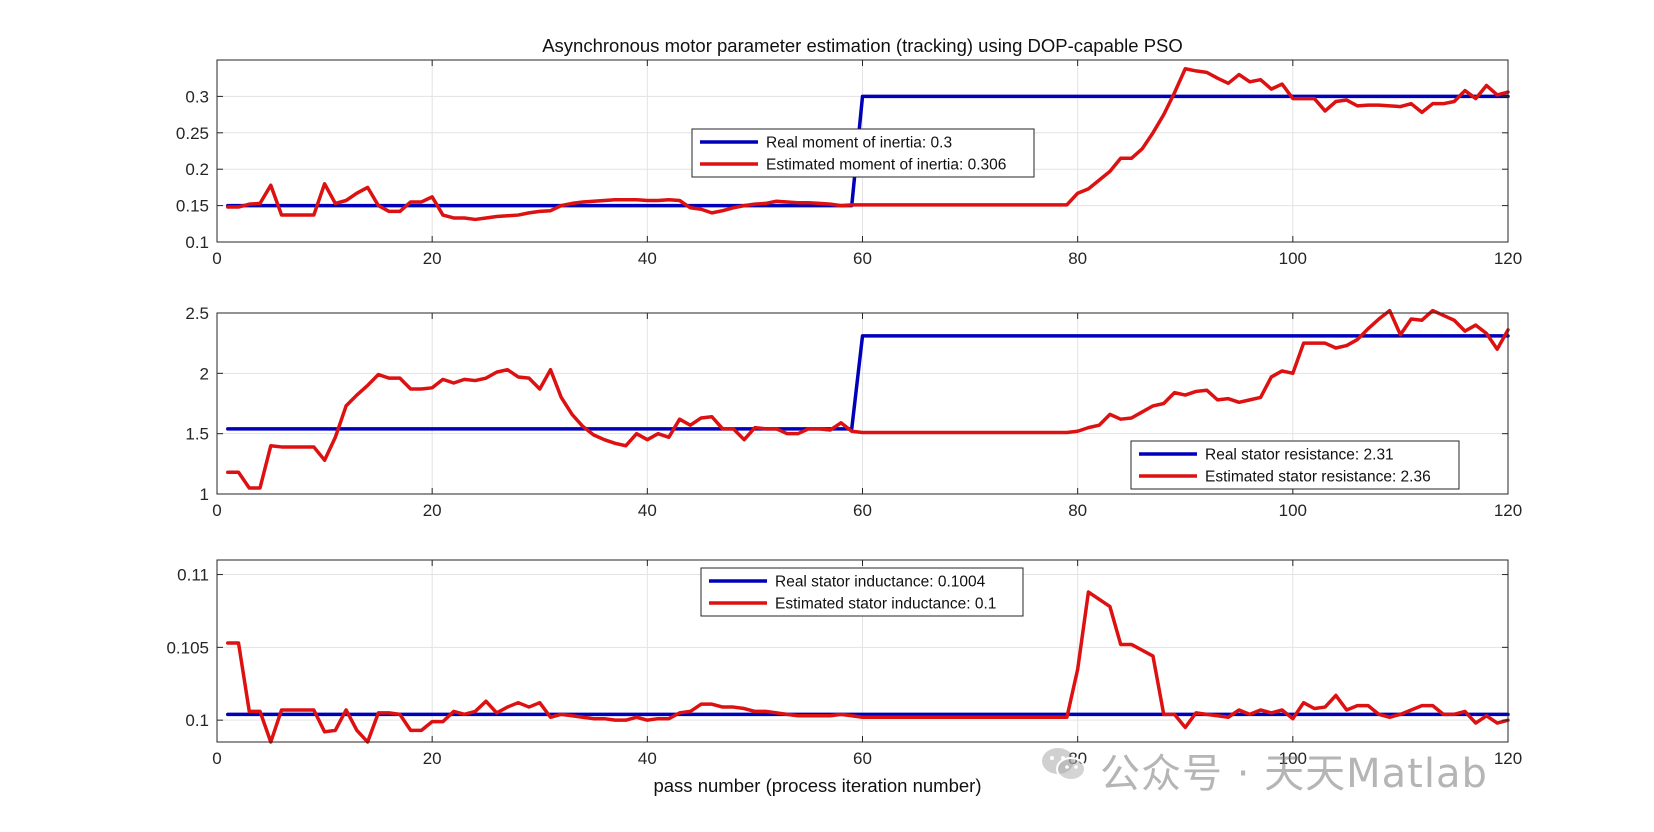  Describe the element at coordinates (192, 133) in the screenshot. I see `y-tick-label: 0.25` at that location.